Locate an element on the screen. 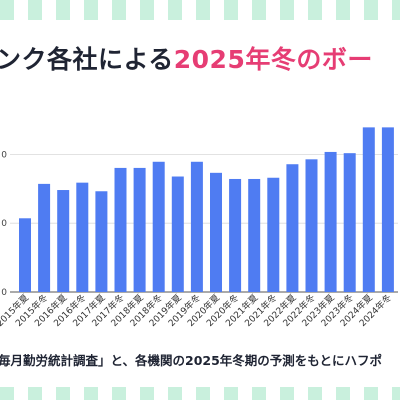 The width and height of the screenshot is (400, 400). bottom-stripe-decoration is located at coordinates (200, 393).